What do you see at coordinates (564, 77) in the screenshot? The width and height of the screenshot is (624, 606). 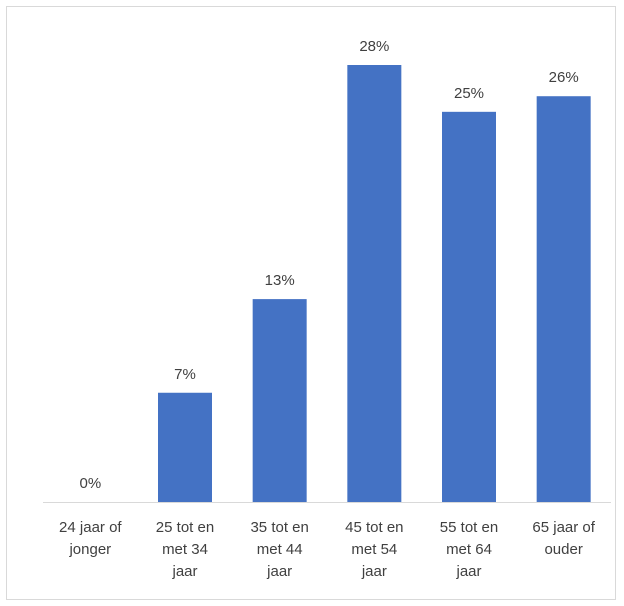 I see `data-label: 26%` at bounding box center [564, 77].